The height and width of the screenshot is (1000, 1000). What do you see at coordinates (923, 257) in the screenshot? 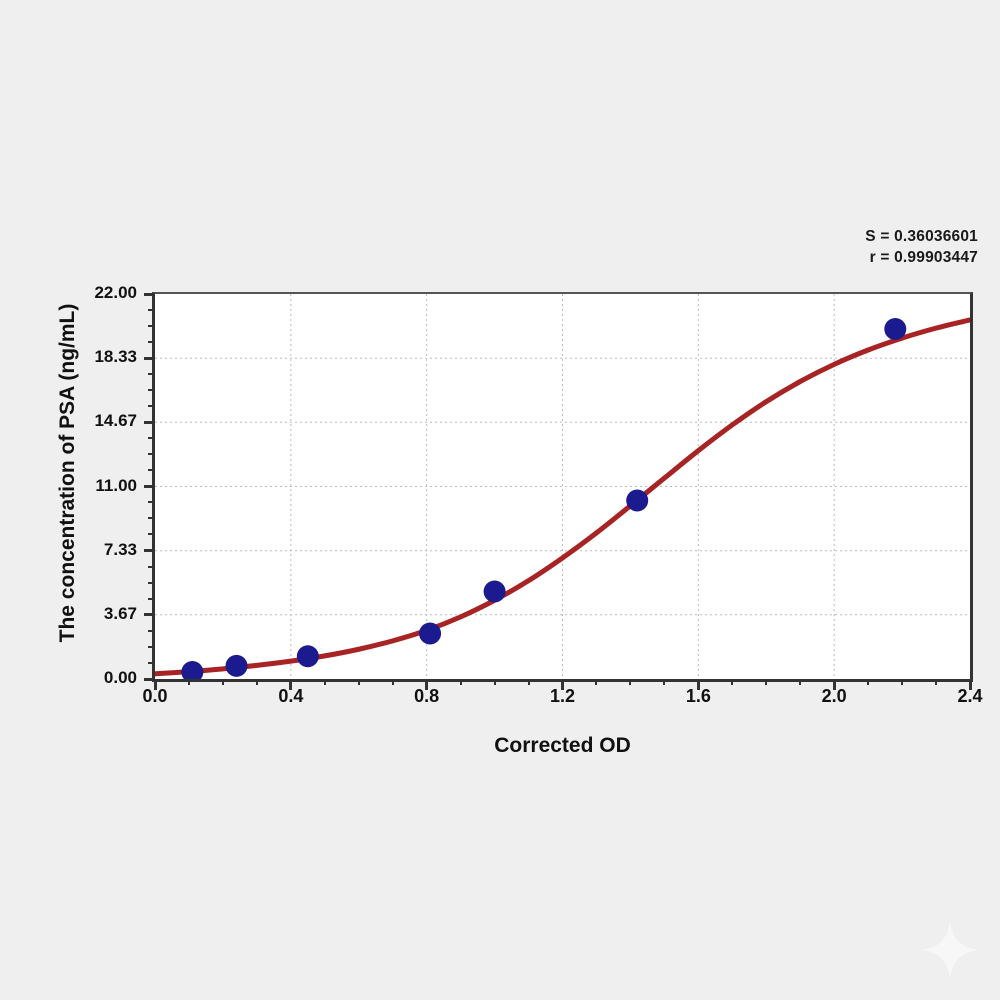
I see `statistic-r: r = 0.99903447` at bounding box center [923, 257].